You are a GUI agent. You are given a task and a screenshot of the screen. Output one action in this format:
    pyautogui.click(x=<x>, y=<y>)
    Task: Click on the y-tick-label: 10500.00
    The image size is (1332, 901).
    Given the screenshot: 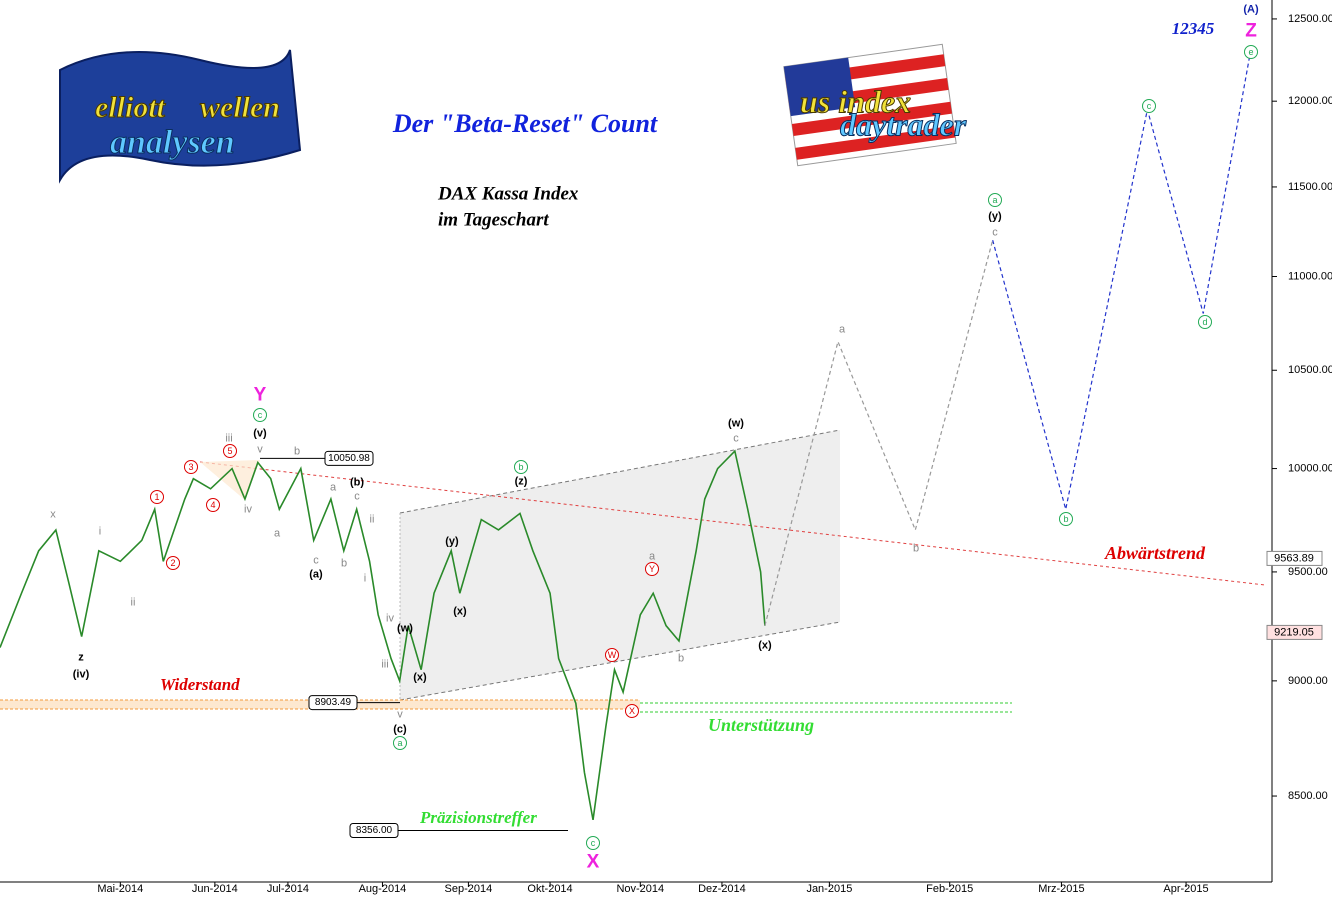 What is the action you would take?
    pyautogui.click(x=1310, y=370)
    